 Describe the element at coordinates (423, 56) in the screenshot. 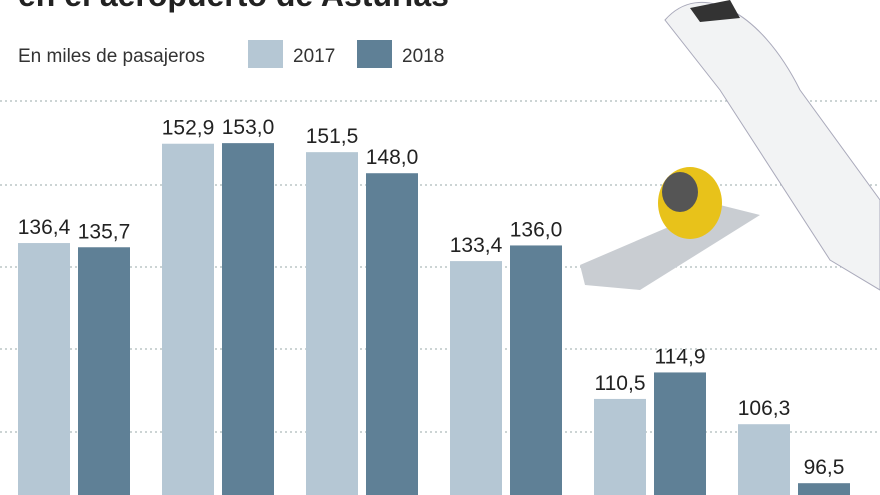

I see `legend-label: 2018` at that location.